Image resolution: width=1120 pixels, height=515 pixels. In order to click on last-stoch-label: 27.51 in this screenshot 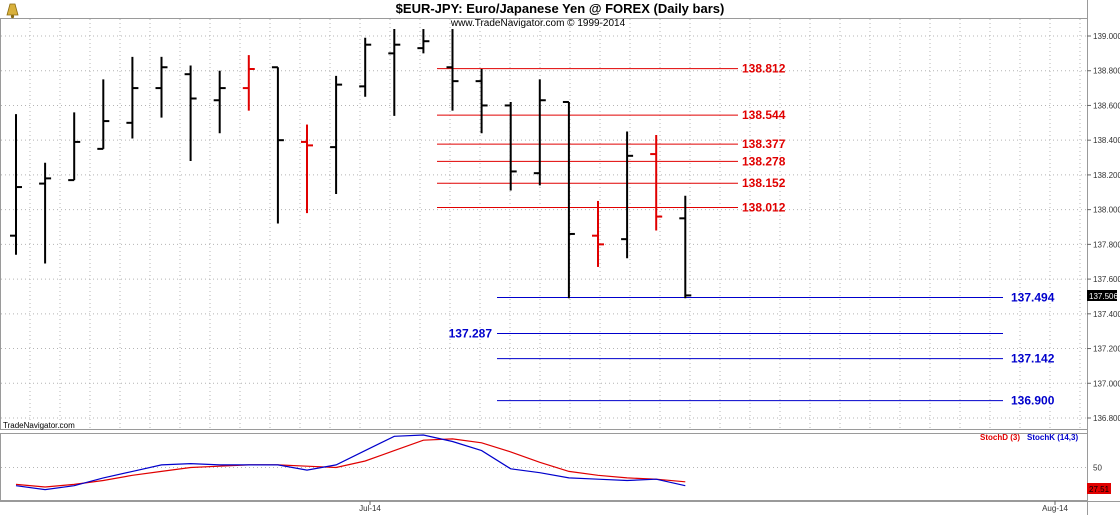, I will do `click(1099, 489)`.